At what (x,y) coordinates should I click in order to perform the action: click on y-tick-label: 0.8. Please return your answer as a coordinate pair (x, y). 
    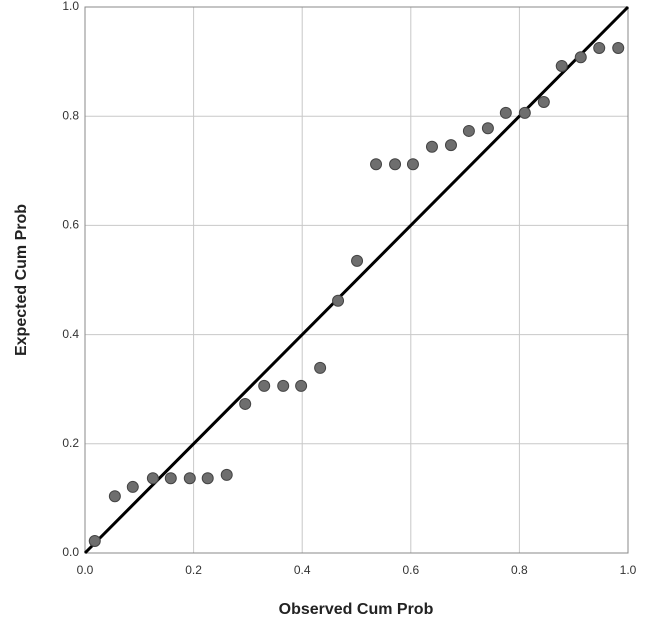
    Looking at the image, I should click on (70, 115).